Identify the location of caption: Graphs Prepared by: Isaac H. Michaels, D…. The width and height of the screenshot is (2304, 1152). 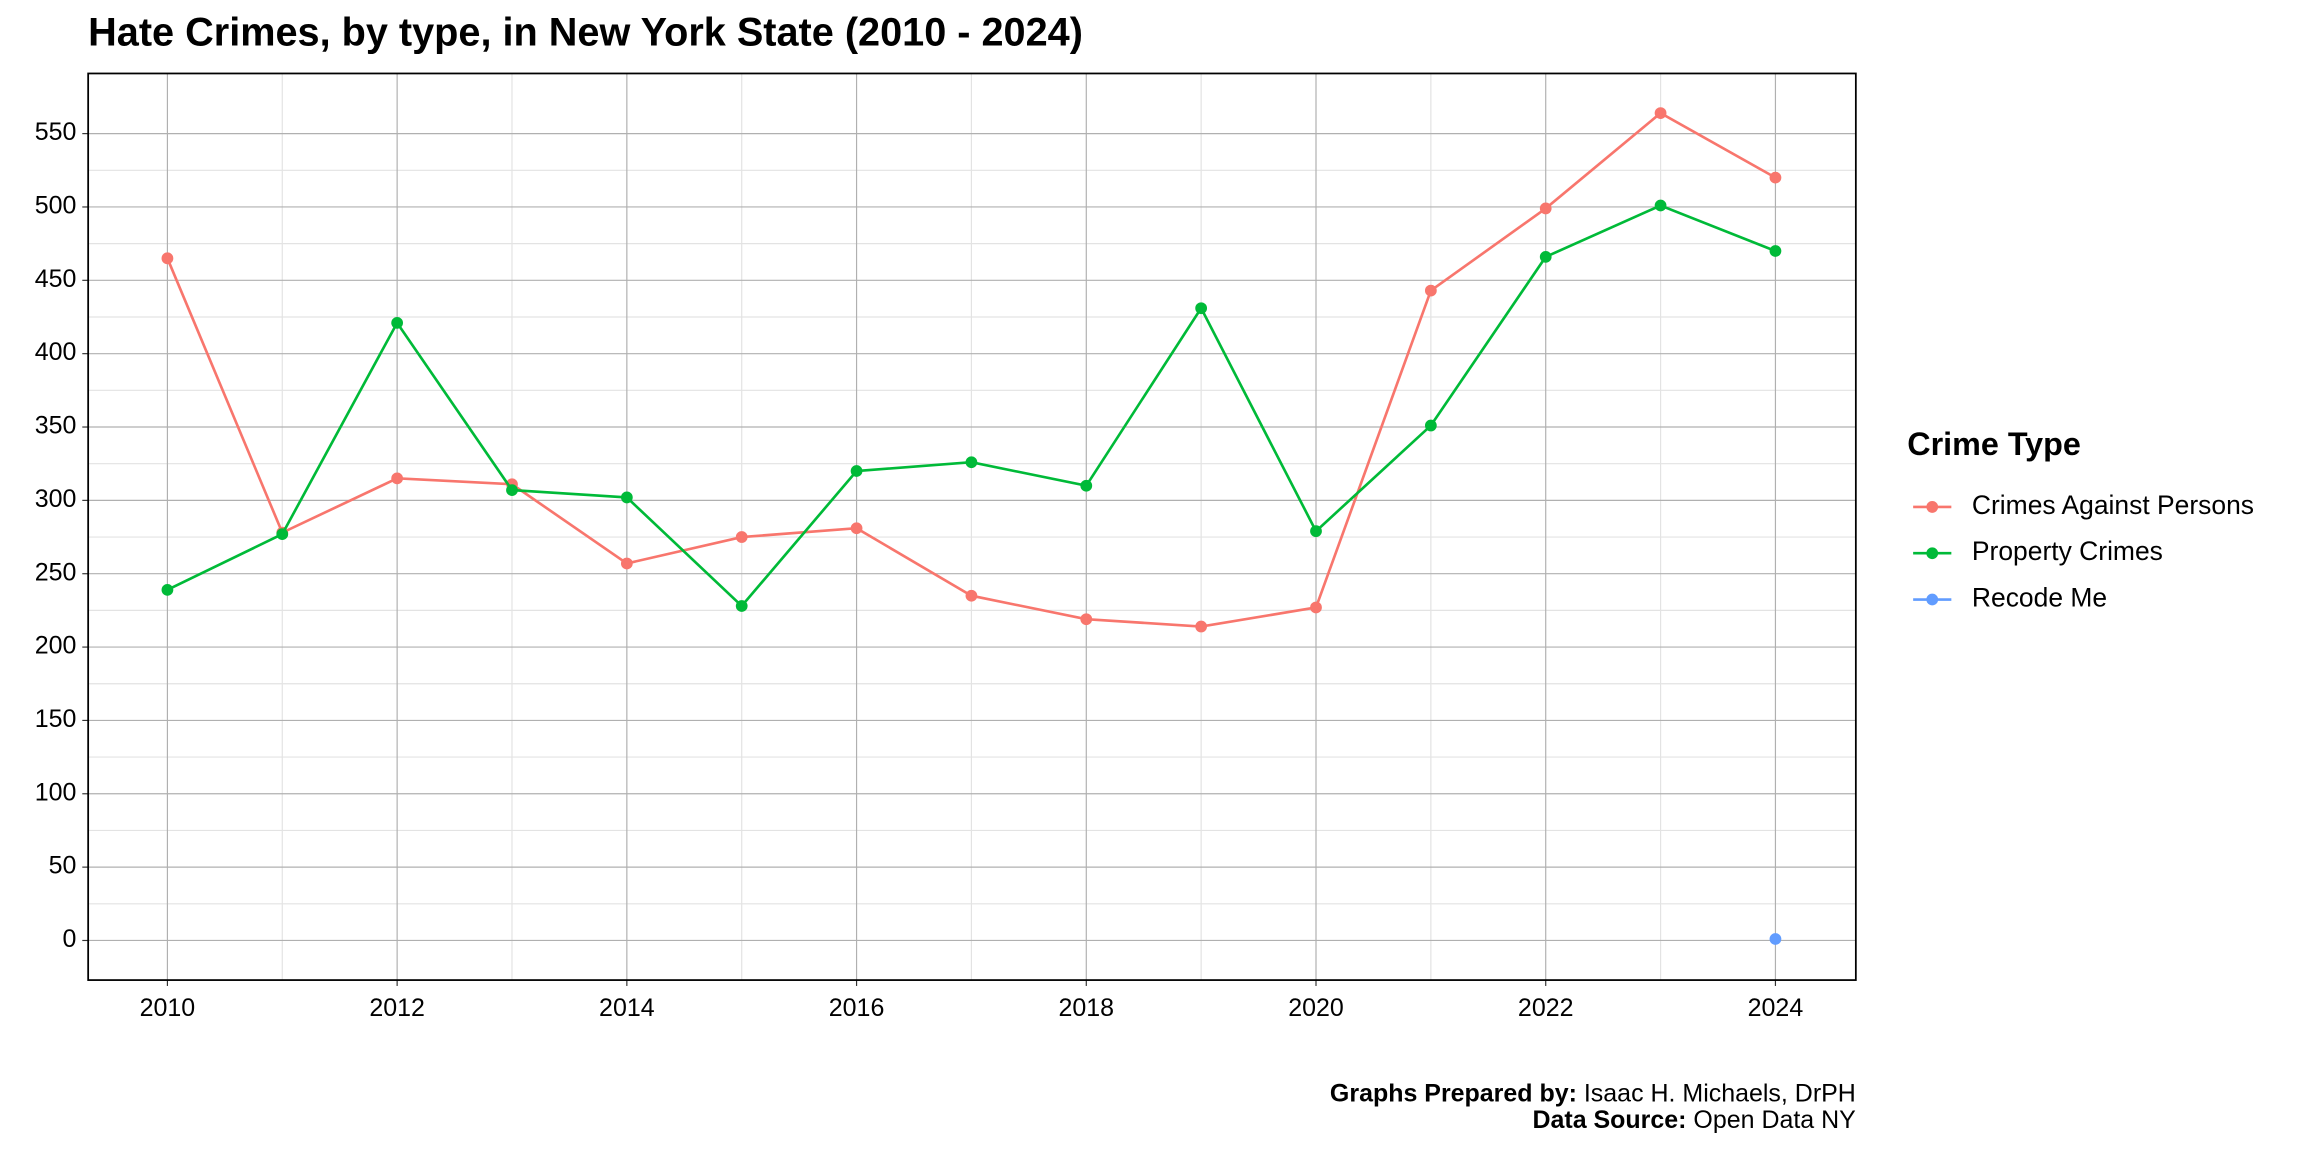
(1593, 1093).